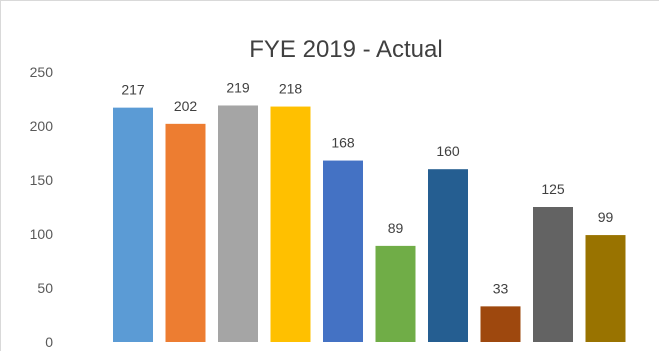  Describe the element at coordinates (396, 228) in the screenshot. I see `bar-value-label: 89` at that location.